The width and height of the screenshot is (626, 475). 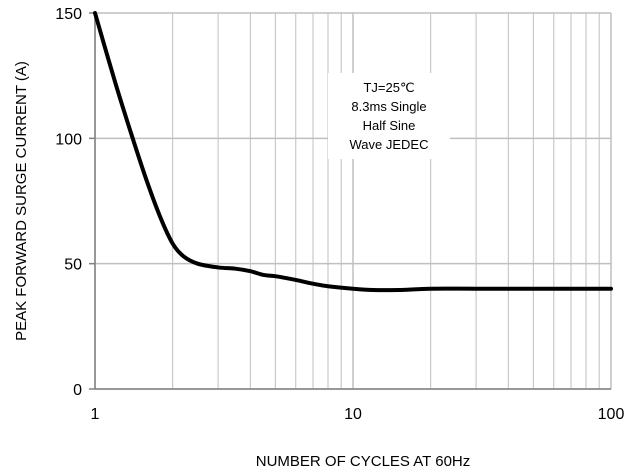 I want to click on y-tick-label: 0, so click(x=77, y=390).